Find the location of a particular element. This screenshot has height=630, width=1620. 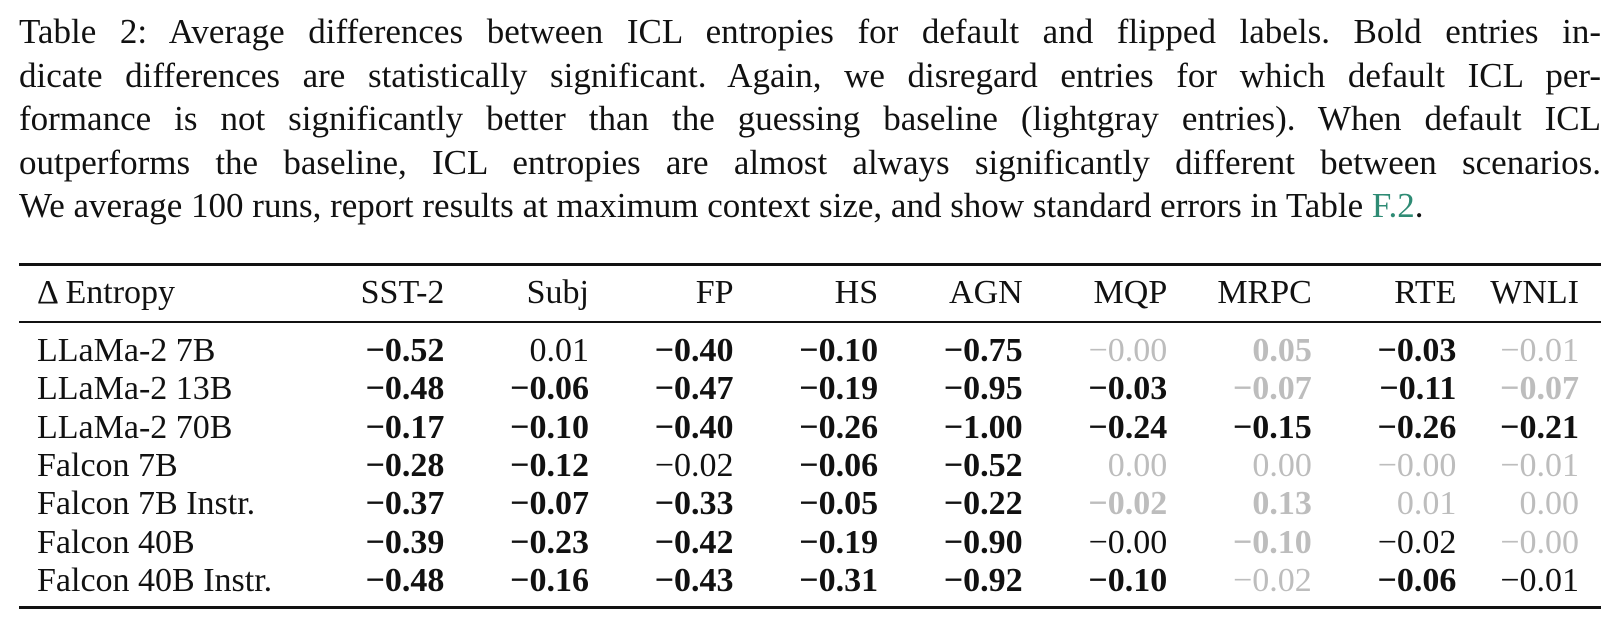

table-cell: −1.00 is located at coordinates (983, 427).